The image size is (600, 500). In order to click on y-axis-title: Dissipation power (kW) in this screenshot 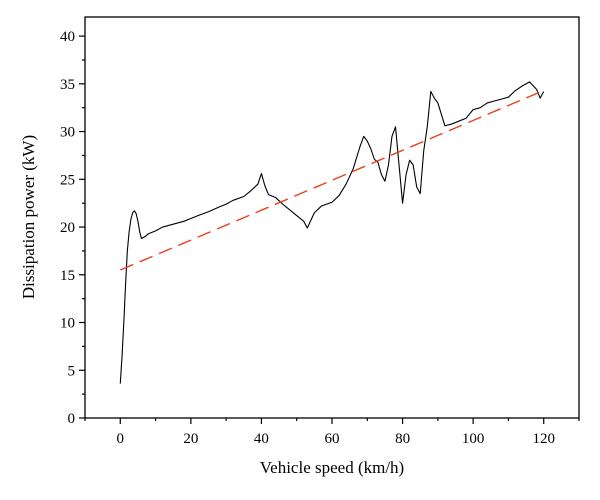, I will do `click(28, 217)`.